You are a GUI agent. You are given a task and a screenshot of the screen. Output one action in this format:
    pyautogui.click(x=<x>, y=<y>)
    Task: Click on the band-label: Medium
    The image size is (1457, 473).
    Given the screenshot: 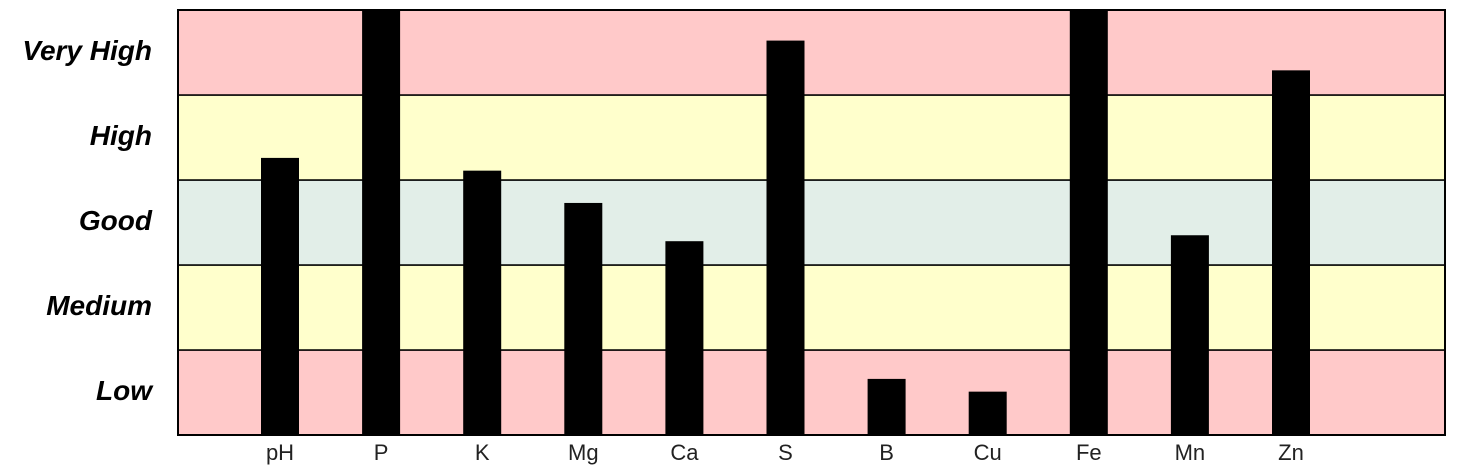 What is the action you would take?
    pyautogui.click(x=99, y=305)
    